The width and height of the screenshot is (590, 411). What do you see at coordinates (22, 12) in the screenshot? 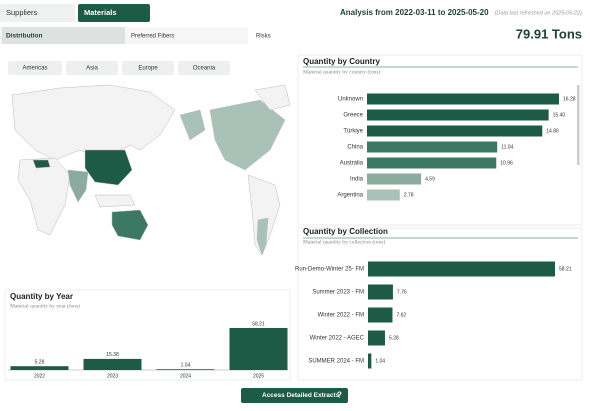
I see `tab-label: Suppliers` at bounding box center [22, 12].